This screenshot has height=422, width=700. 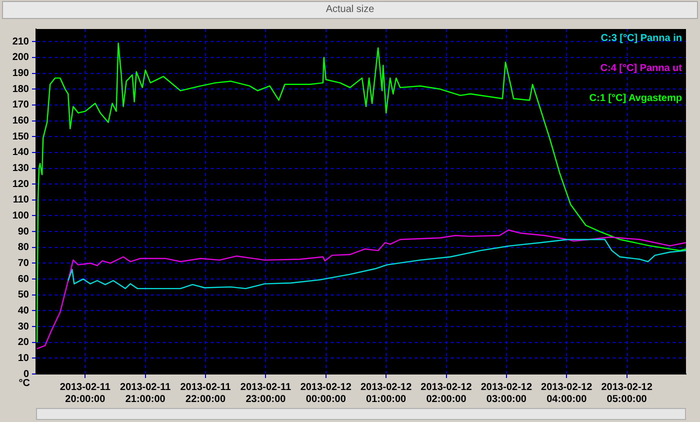 What do you see at coordinates (326, 393) in the screenshot?
I see `x-tick-label: 2013-02-12 00:00:00` at bounding box center [326, 393].